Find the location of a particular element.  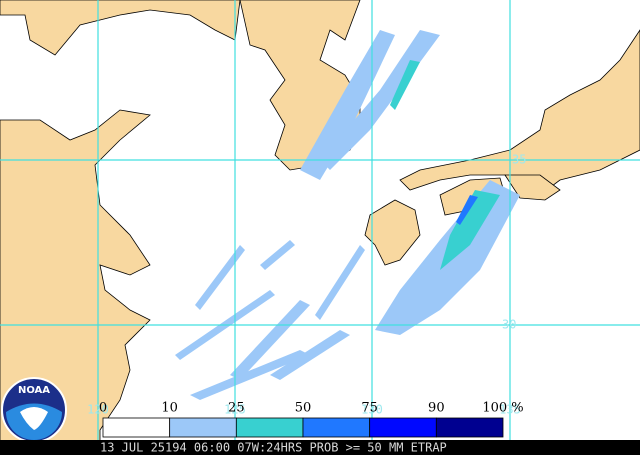

lon-label: 135 is located at coordinates (510, 410).